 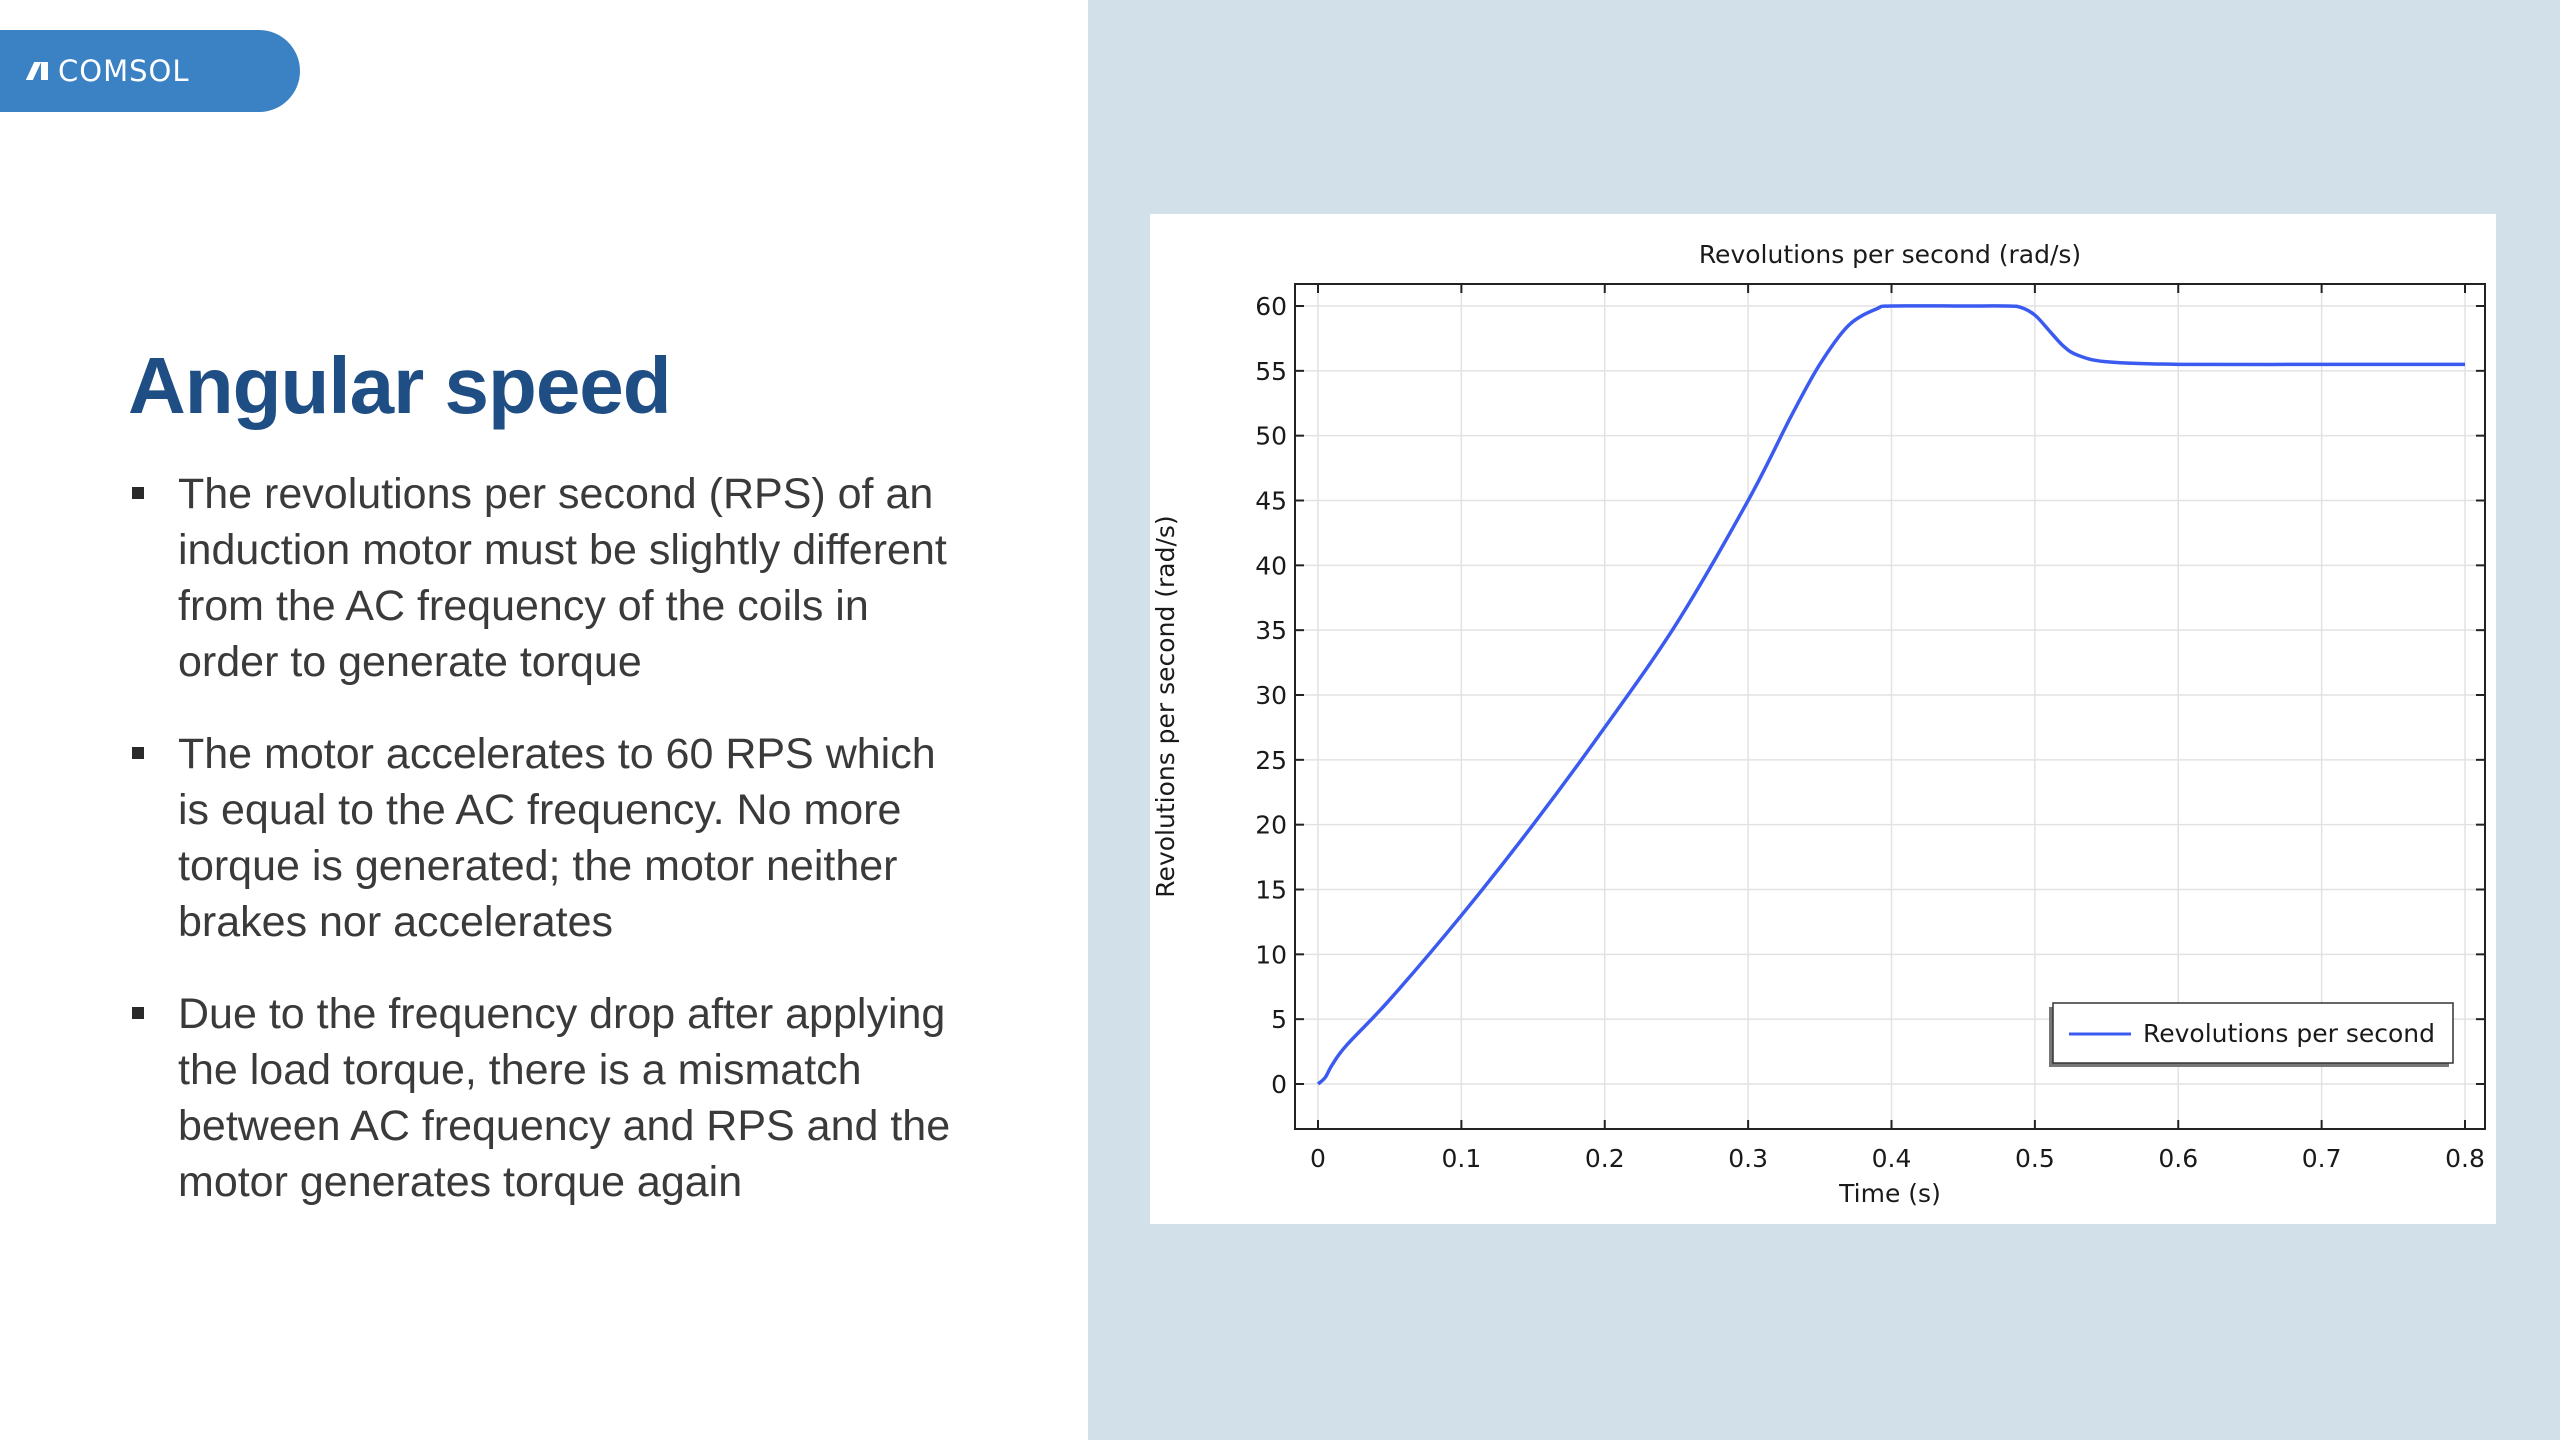 I want to click on x-tick-label: 0, so click(x=1318, y=1158).